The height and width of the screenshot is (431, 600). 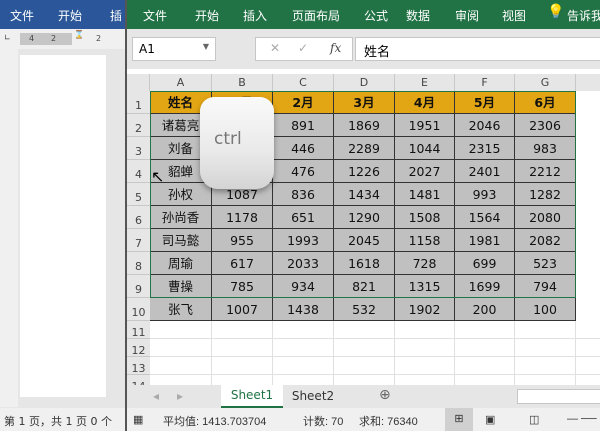 I want to click on table-cell: 1951, so click(x=425, y=125).